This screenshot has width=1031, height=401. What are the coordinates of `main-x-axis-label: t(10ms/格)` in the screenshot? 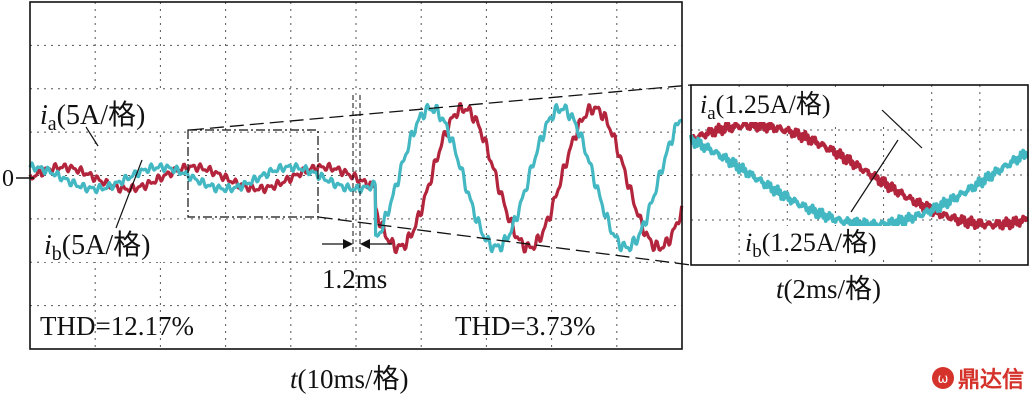 It's located at (349, 379).